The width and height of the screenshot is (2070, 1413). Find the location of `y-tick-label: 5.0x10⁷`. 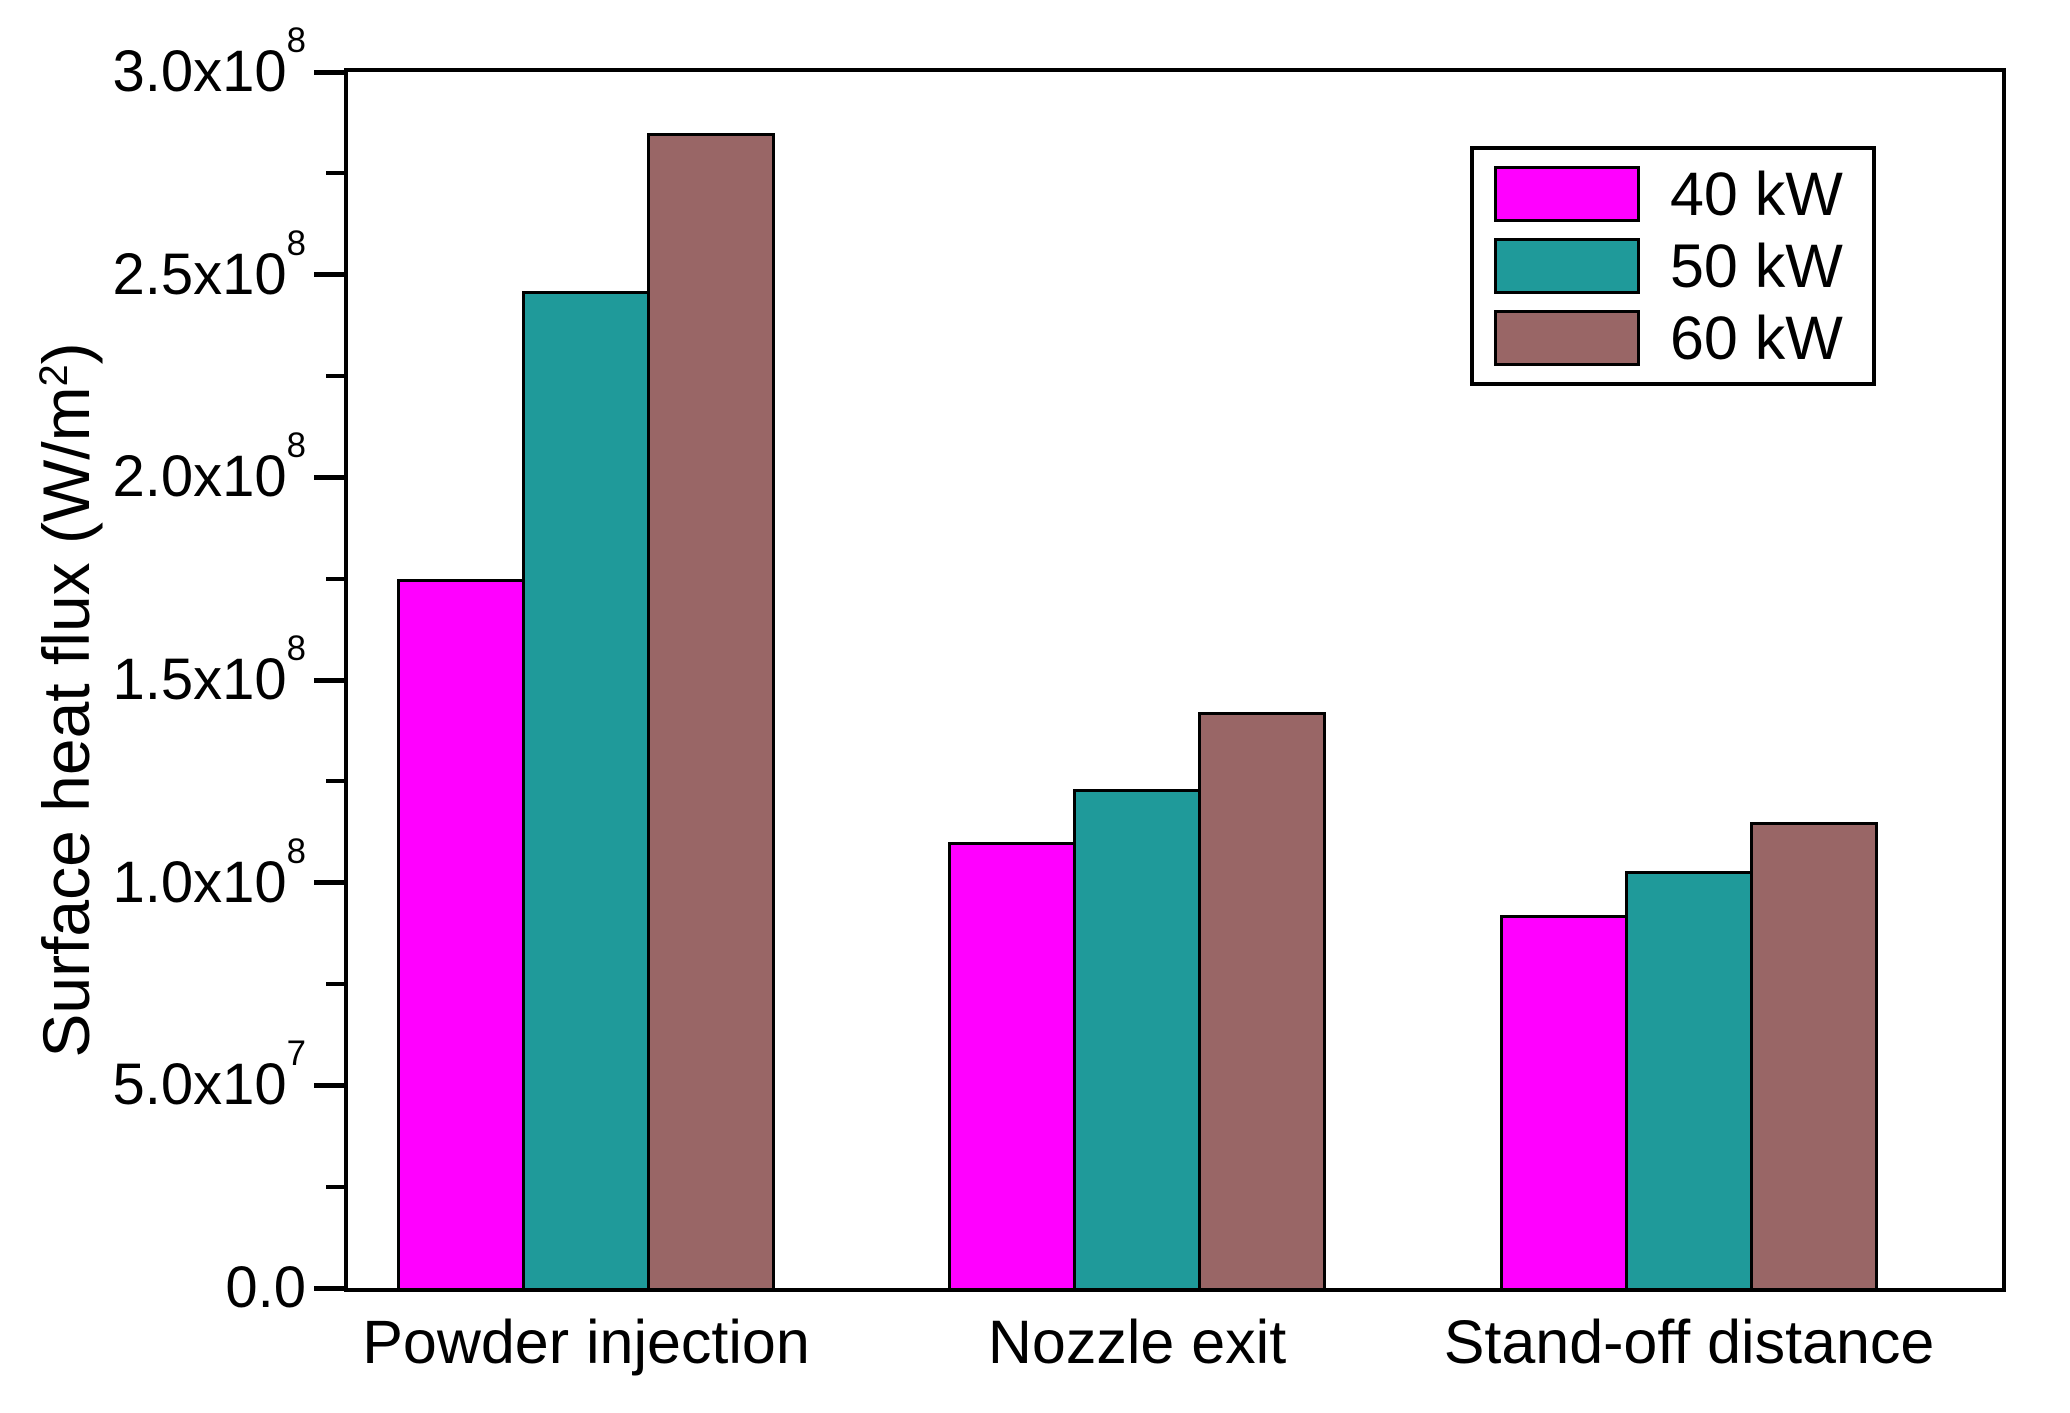

y-tick-label: 5.0x10⁷ is located at coordinates (209, 1075).